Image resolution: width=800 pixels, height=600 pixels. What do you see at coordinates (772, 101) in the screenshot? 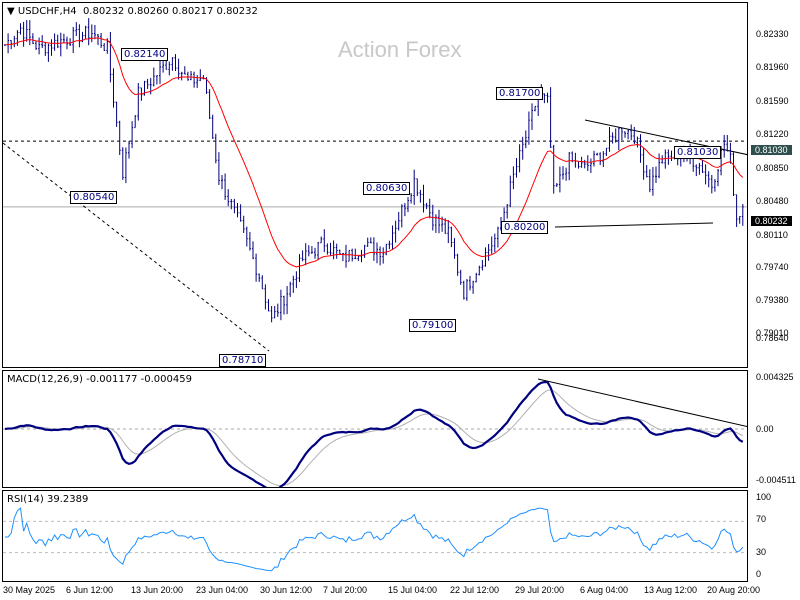
I see `price-axis-label: 0.81590` at bounding box center [772, 101].